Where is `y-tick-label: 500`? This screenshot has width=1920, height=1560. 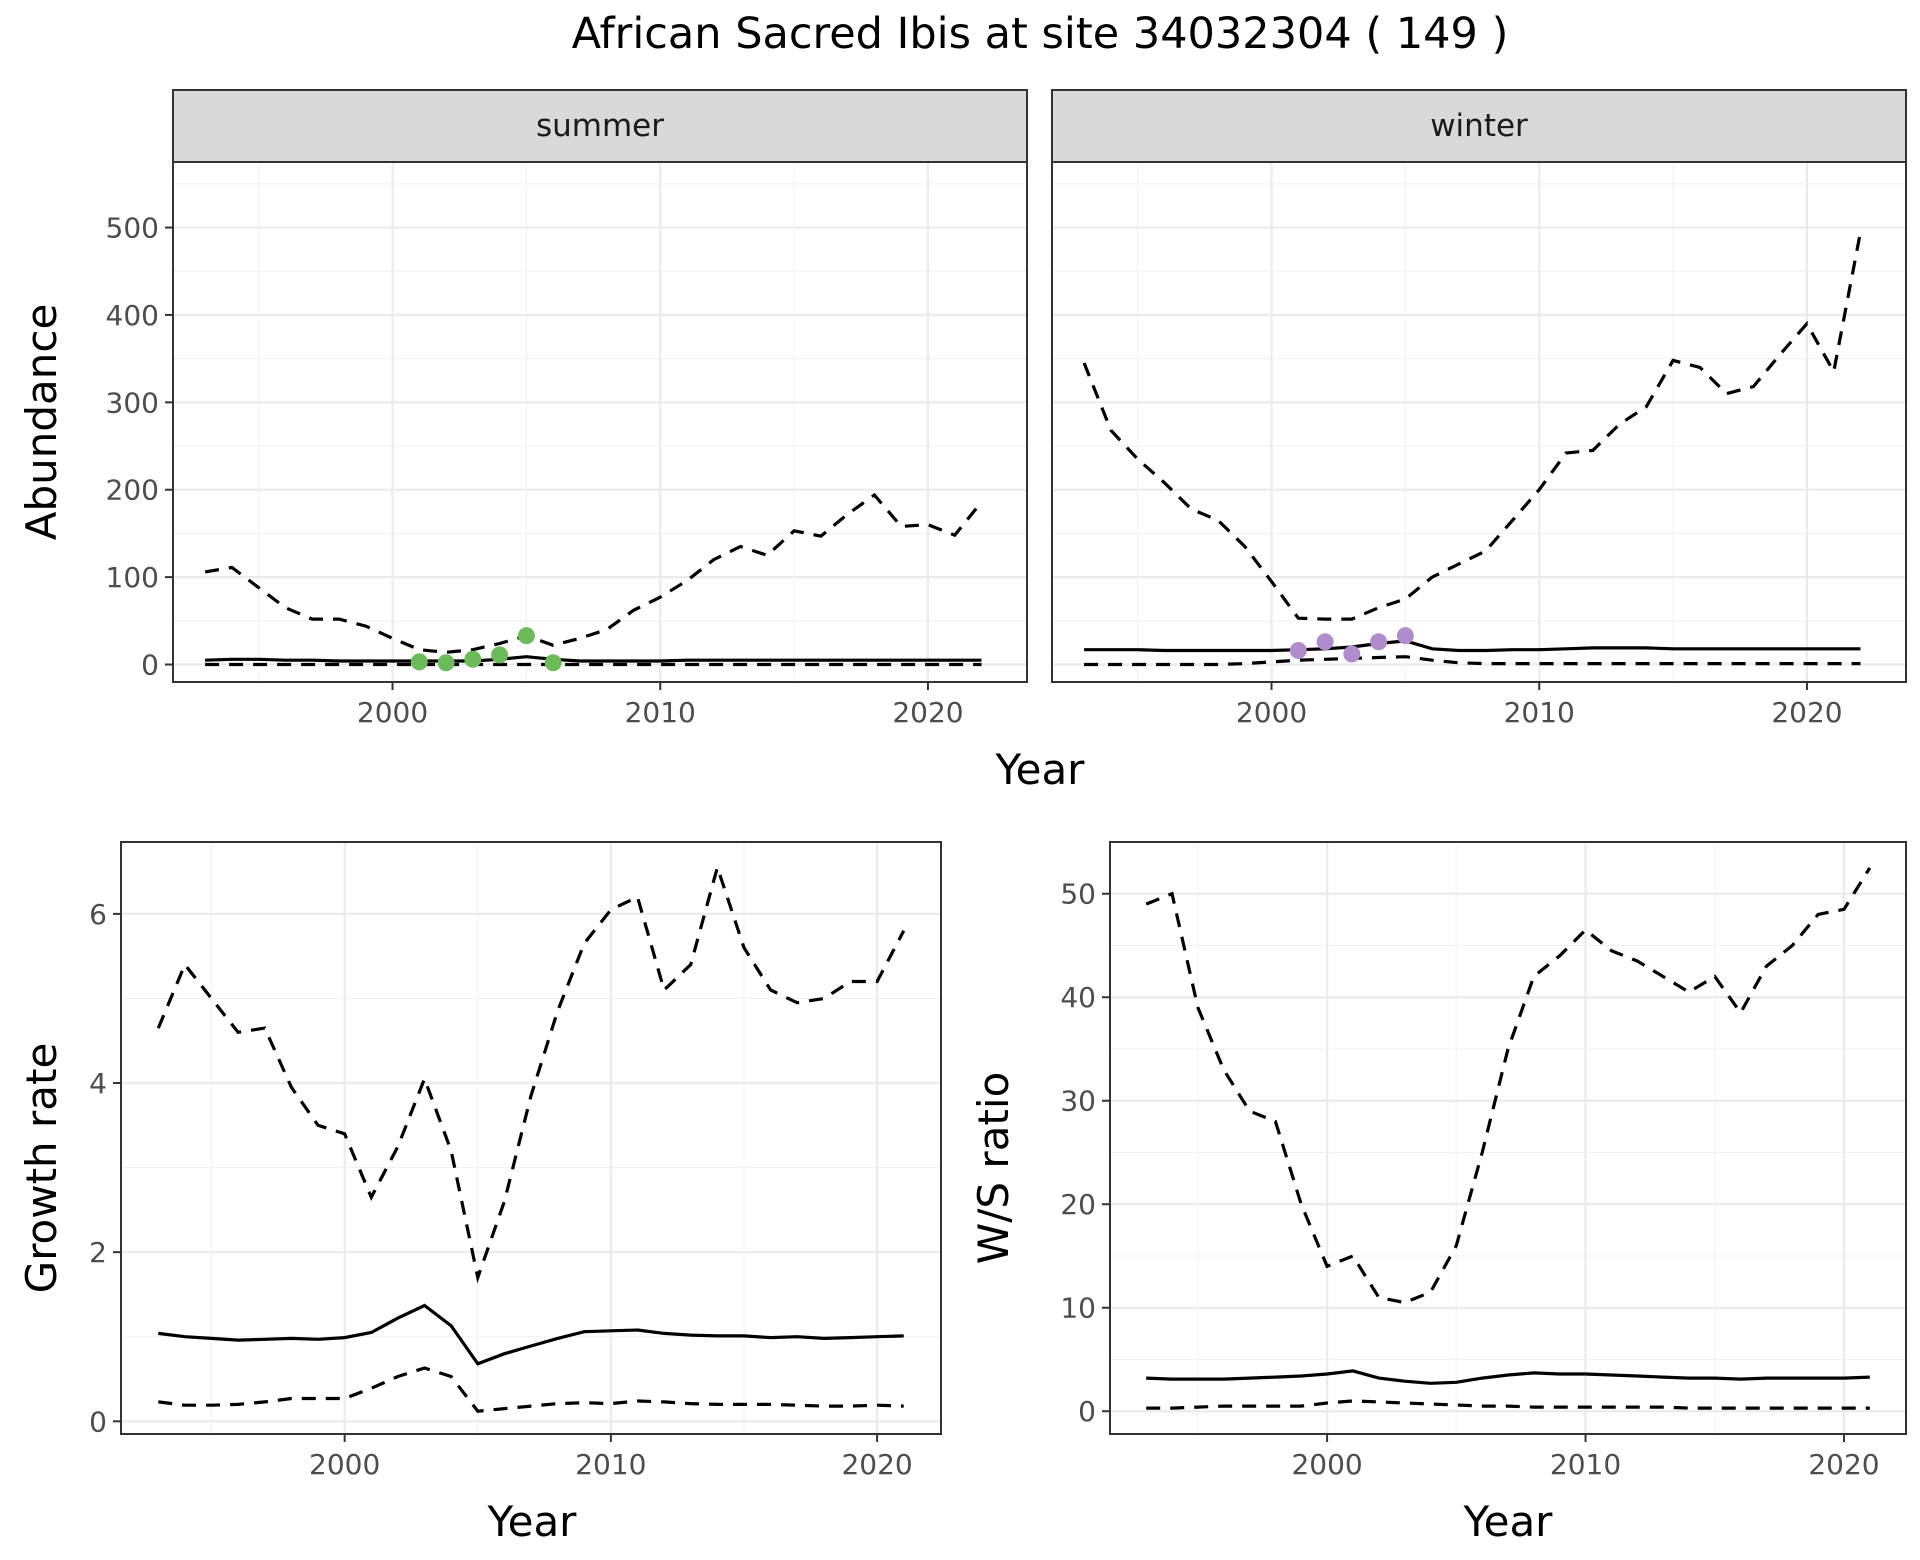
y-tick-label: 500 is located at coordinates (132, 228).